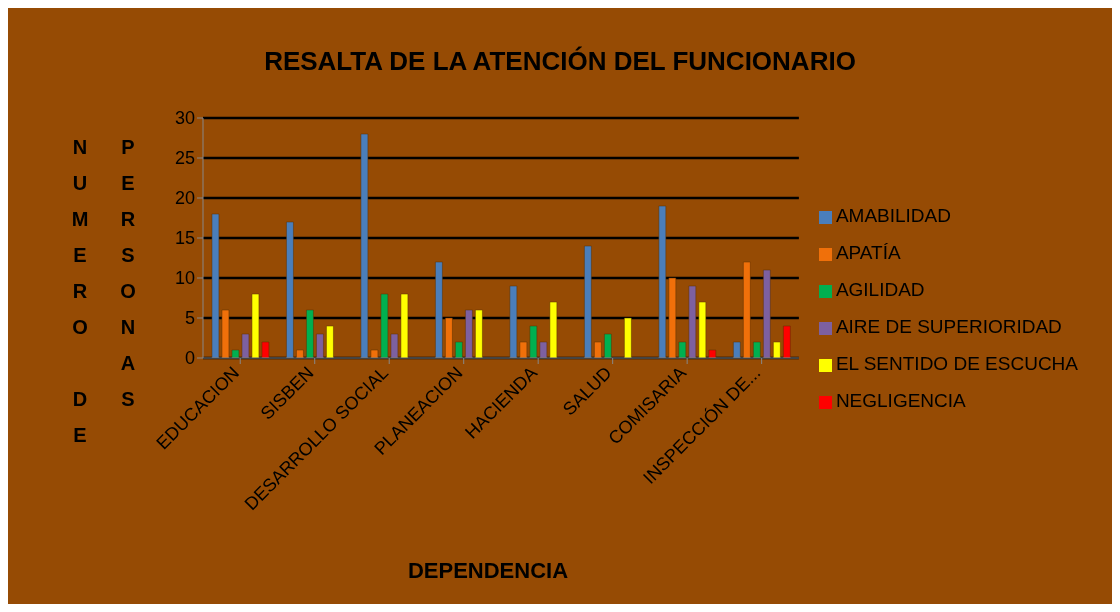  I want to click on chart-title: RESALTA DE LA ATENCIÓN DEL FUNCIONARIO, so click(560, 61).